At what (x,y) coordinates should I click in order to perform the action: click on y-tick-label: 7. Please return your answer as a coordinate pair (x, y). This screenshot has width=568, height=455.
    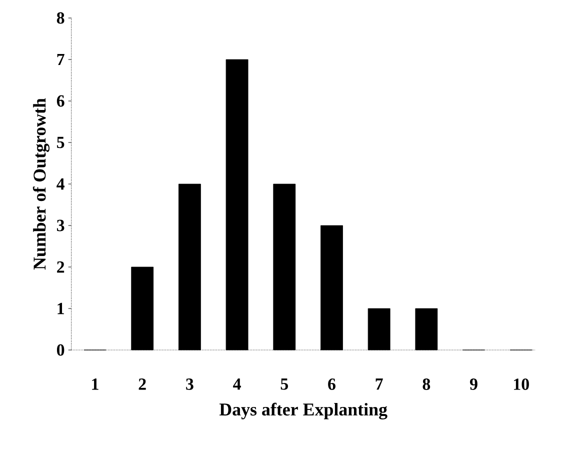
    Looking at the image, I should click on (60, 60).